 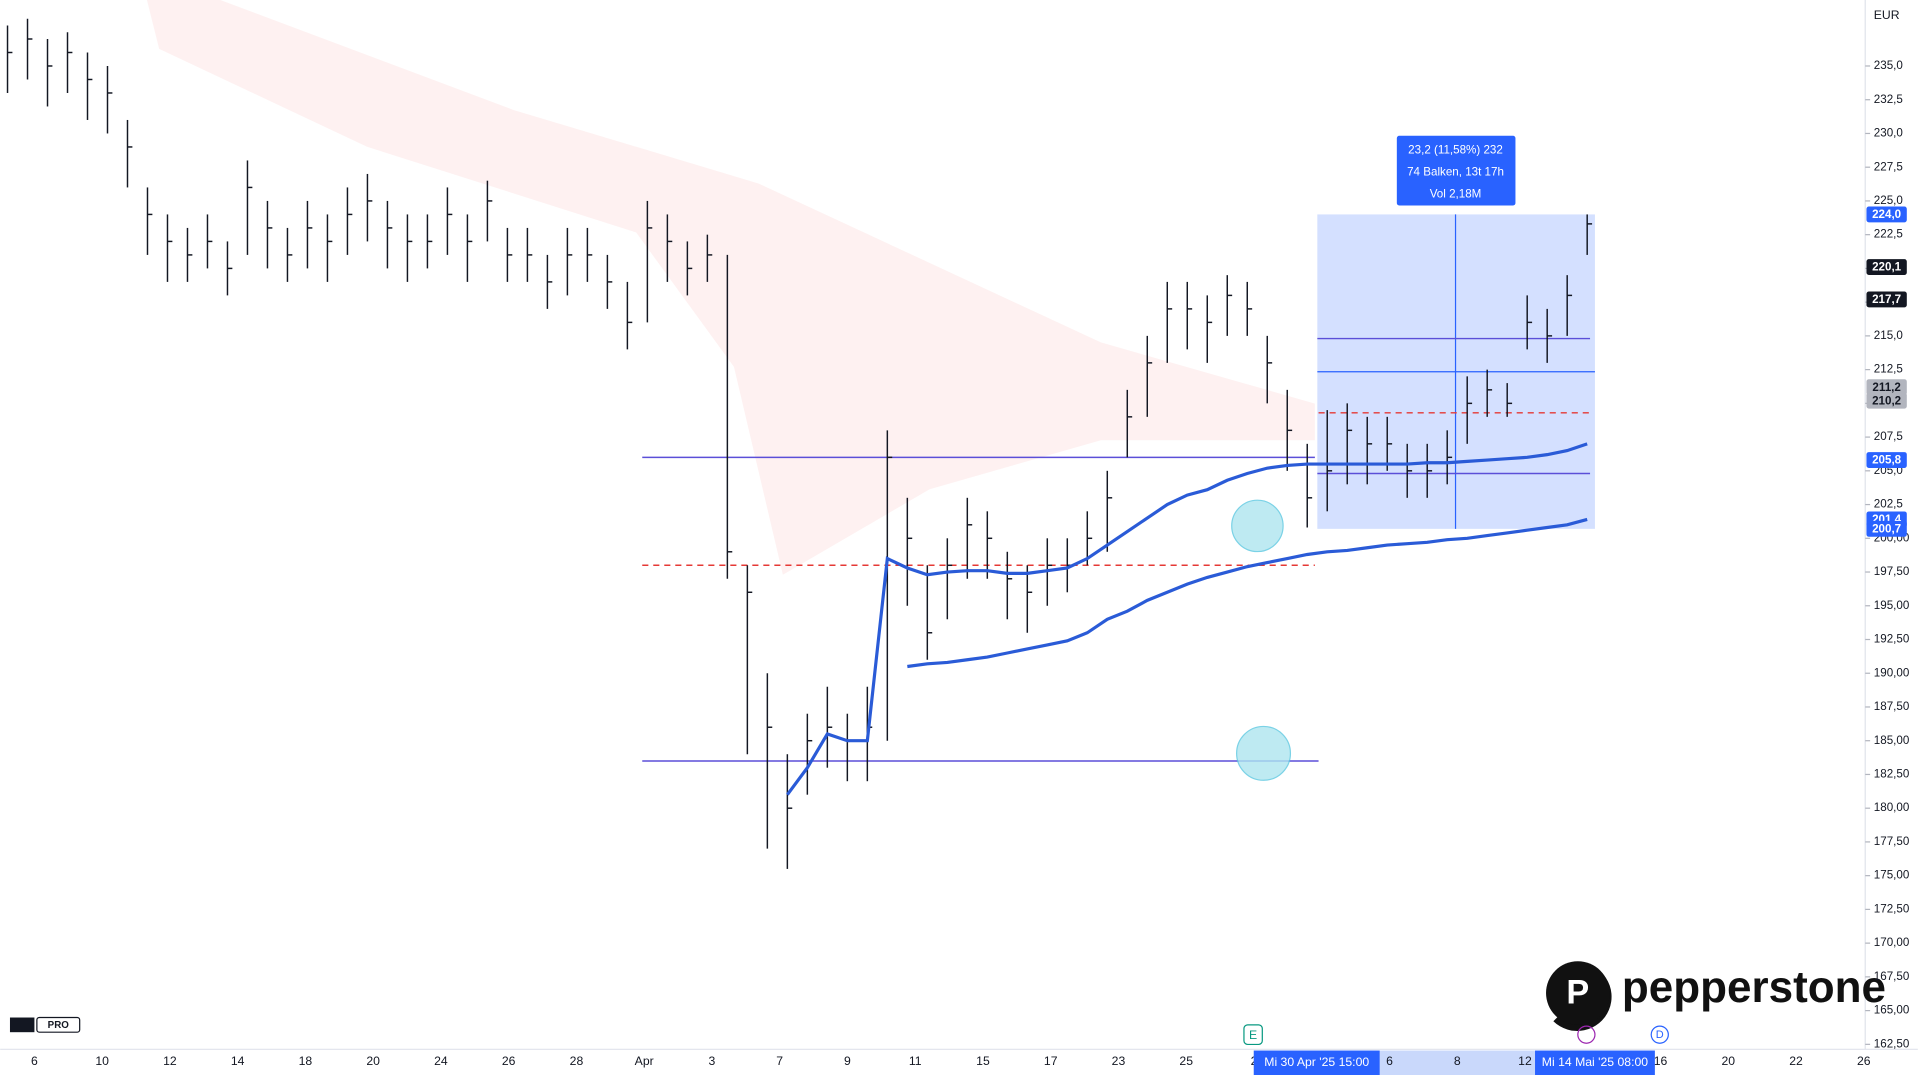 I want to click on price-tag-label: 220,1, so click(x=1887, y=267).